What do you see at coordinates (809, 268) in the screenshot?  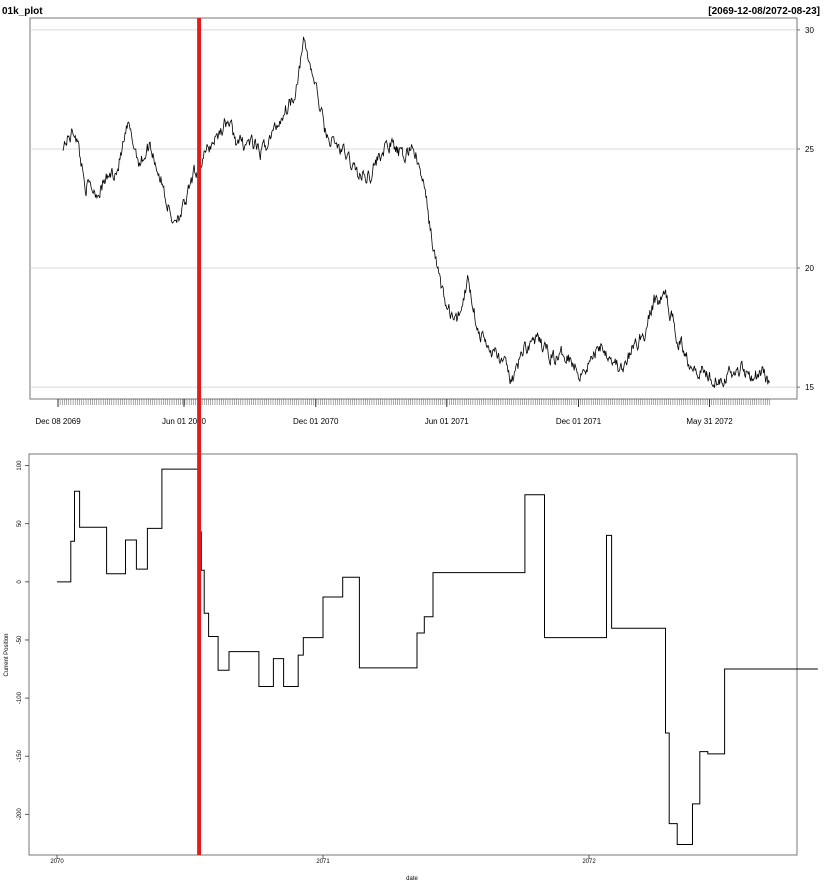 I see `top-y-tick-label: 20` at bounding box center [809, 268].